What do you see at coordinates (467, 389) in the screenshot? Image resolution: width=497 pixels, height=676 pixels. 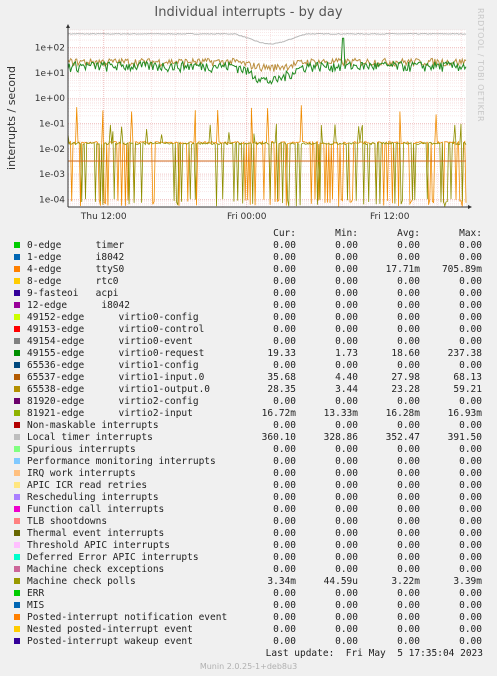 I see `legend-max-value: 59.21` at bounding box center [467, 389].